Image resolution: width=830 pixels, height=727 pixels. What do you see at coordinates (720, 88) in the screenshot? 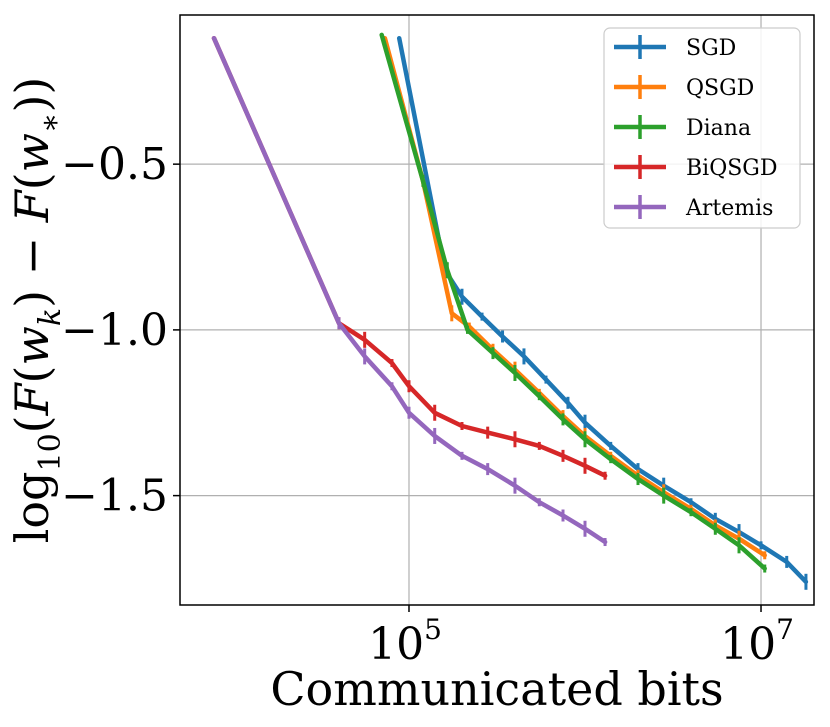
I see `legend-label-qsgd: QSGD` at bounding box center [720, 88].